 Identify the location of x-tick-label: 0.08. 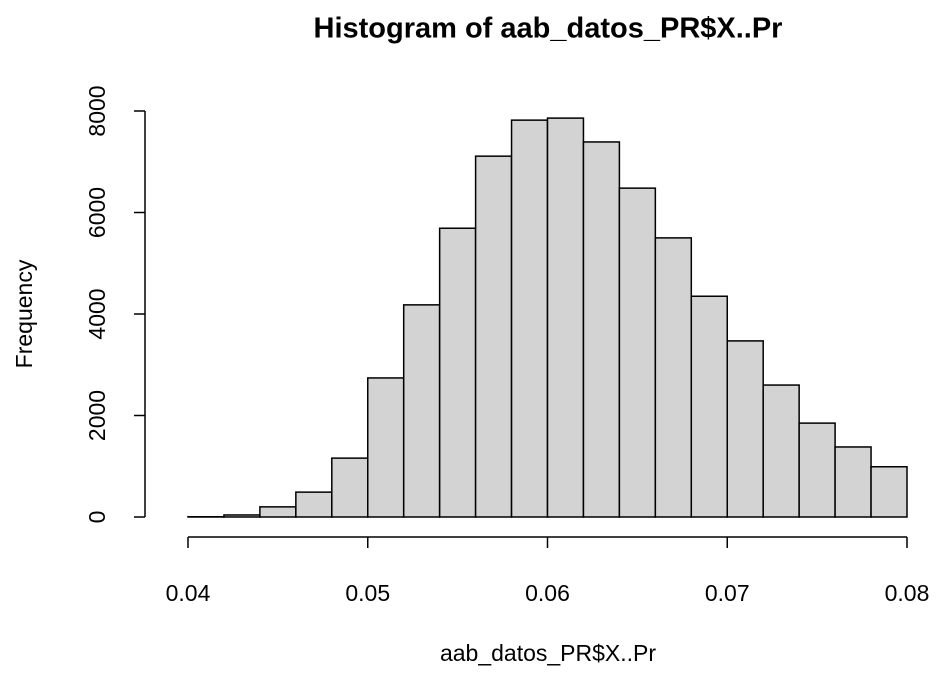
(907, 593).